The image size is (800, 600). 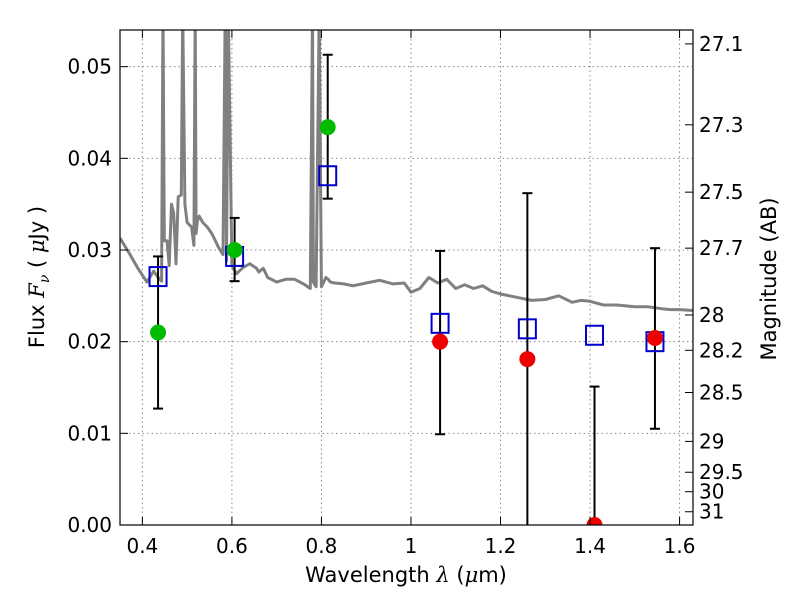 What do you see at coordinates (769, 278) in the screenshot?
I see `y2-axis-title: Magnitude (AB)` at bounding box center [769, 278].